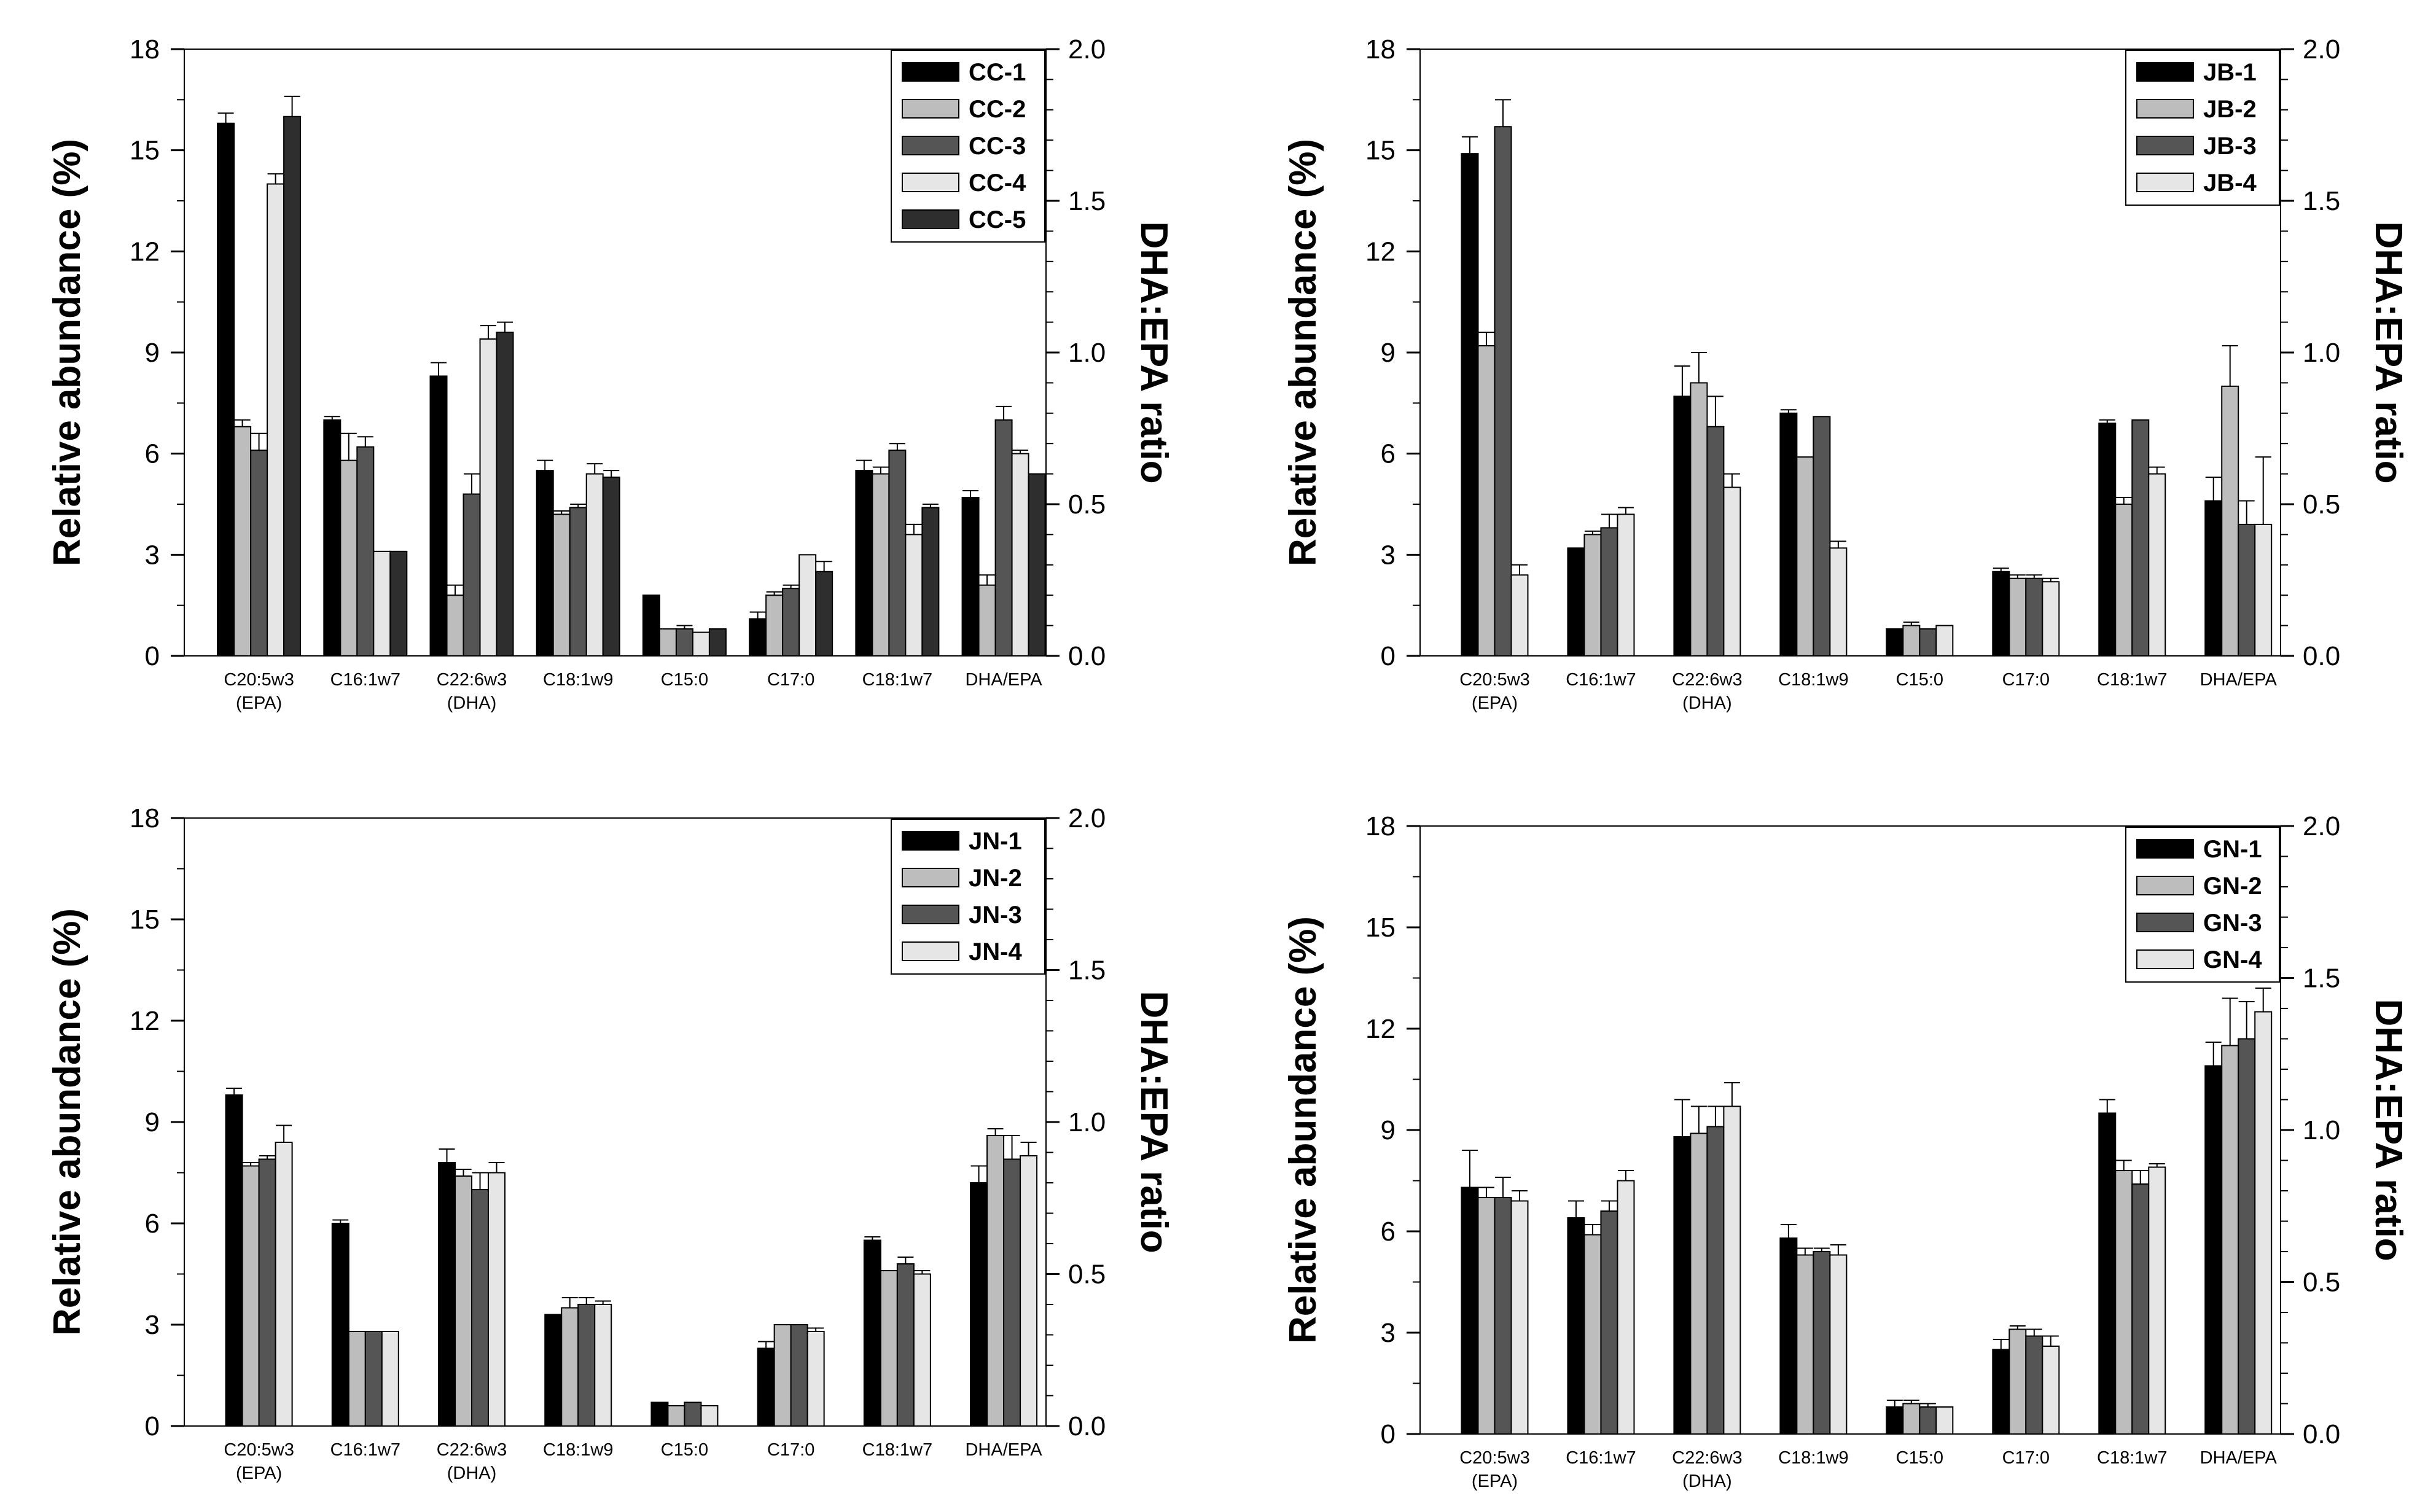 This screenshot has width=2428, height=1512. What do you see at coordinates (152, 454) in the screenshot?
I see `y-tick-label: 6` at bounding box center [152, 454].